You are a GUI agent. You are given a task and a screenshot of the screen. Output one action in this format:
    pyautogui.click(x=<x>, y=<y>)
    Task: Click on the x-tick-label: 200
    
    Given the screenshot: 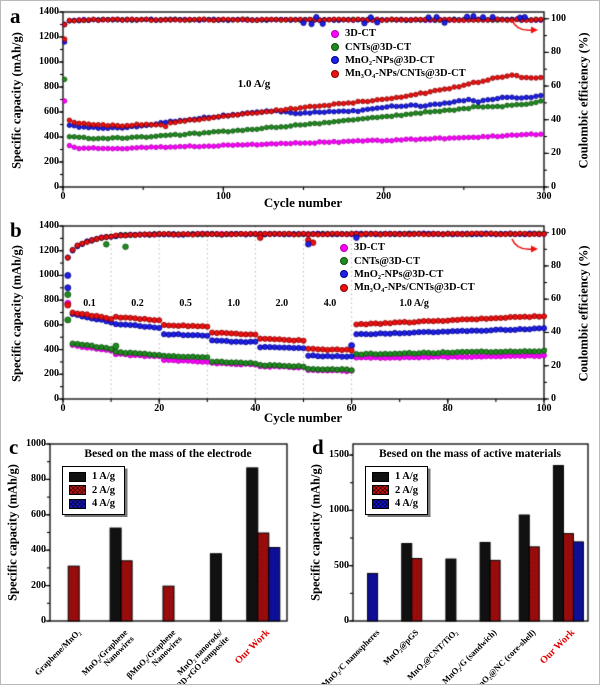 What is the action you would take?
    pyautogui.click(x=384, y=196)
    